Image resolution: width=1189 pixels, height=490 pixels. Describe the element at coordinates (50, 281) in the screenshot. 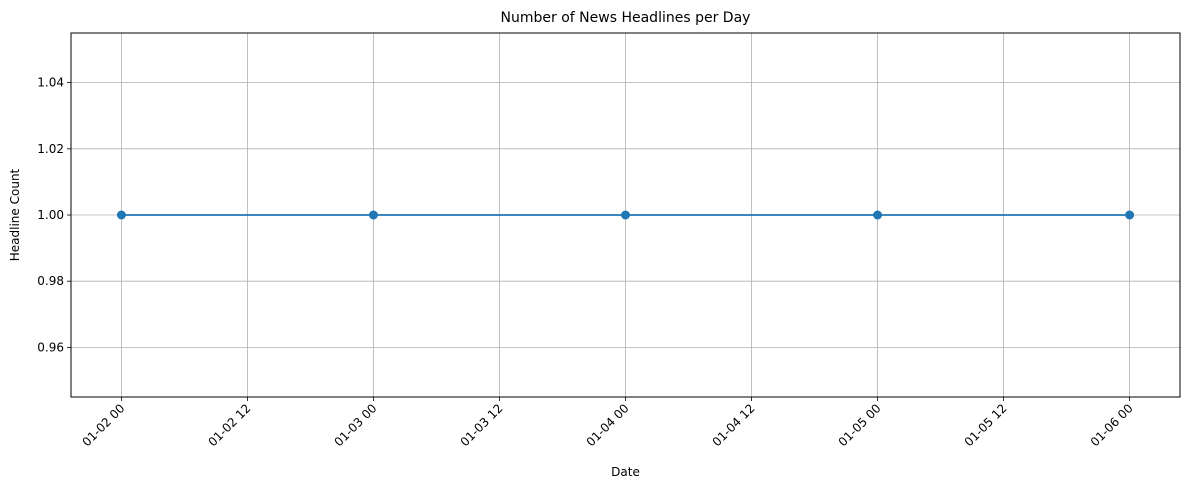

I see `y-tick-label: 0.98` at that location.